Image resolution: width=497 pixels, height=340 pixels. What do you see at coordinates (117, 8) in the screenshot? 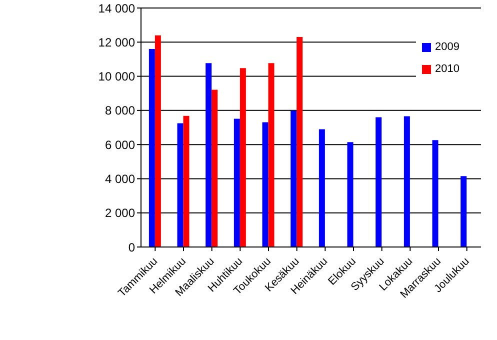
I see `y-tick-label: 14 000` at bounding box center [117, 8].